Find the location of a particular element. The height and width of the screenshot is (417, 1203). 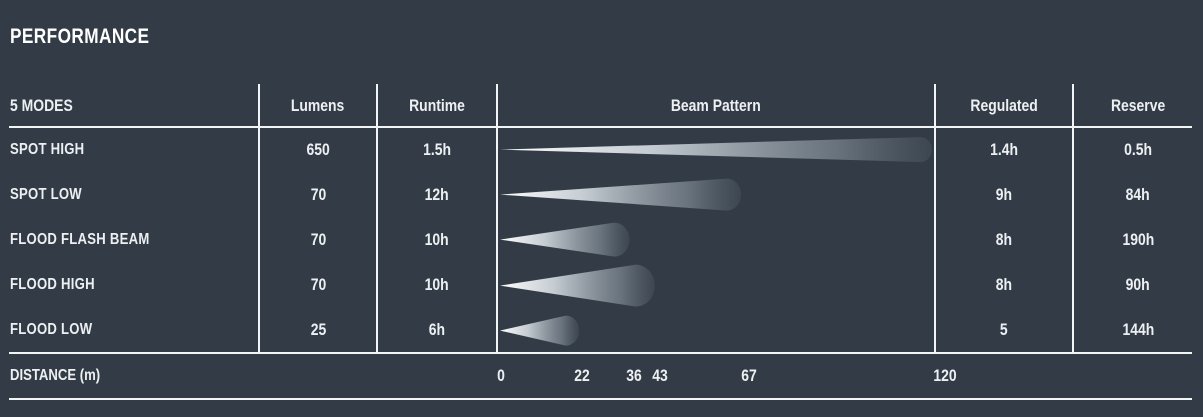

column-header-lumens: Lumens is located at coordinates (318, 105).